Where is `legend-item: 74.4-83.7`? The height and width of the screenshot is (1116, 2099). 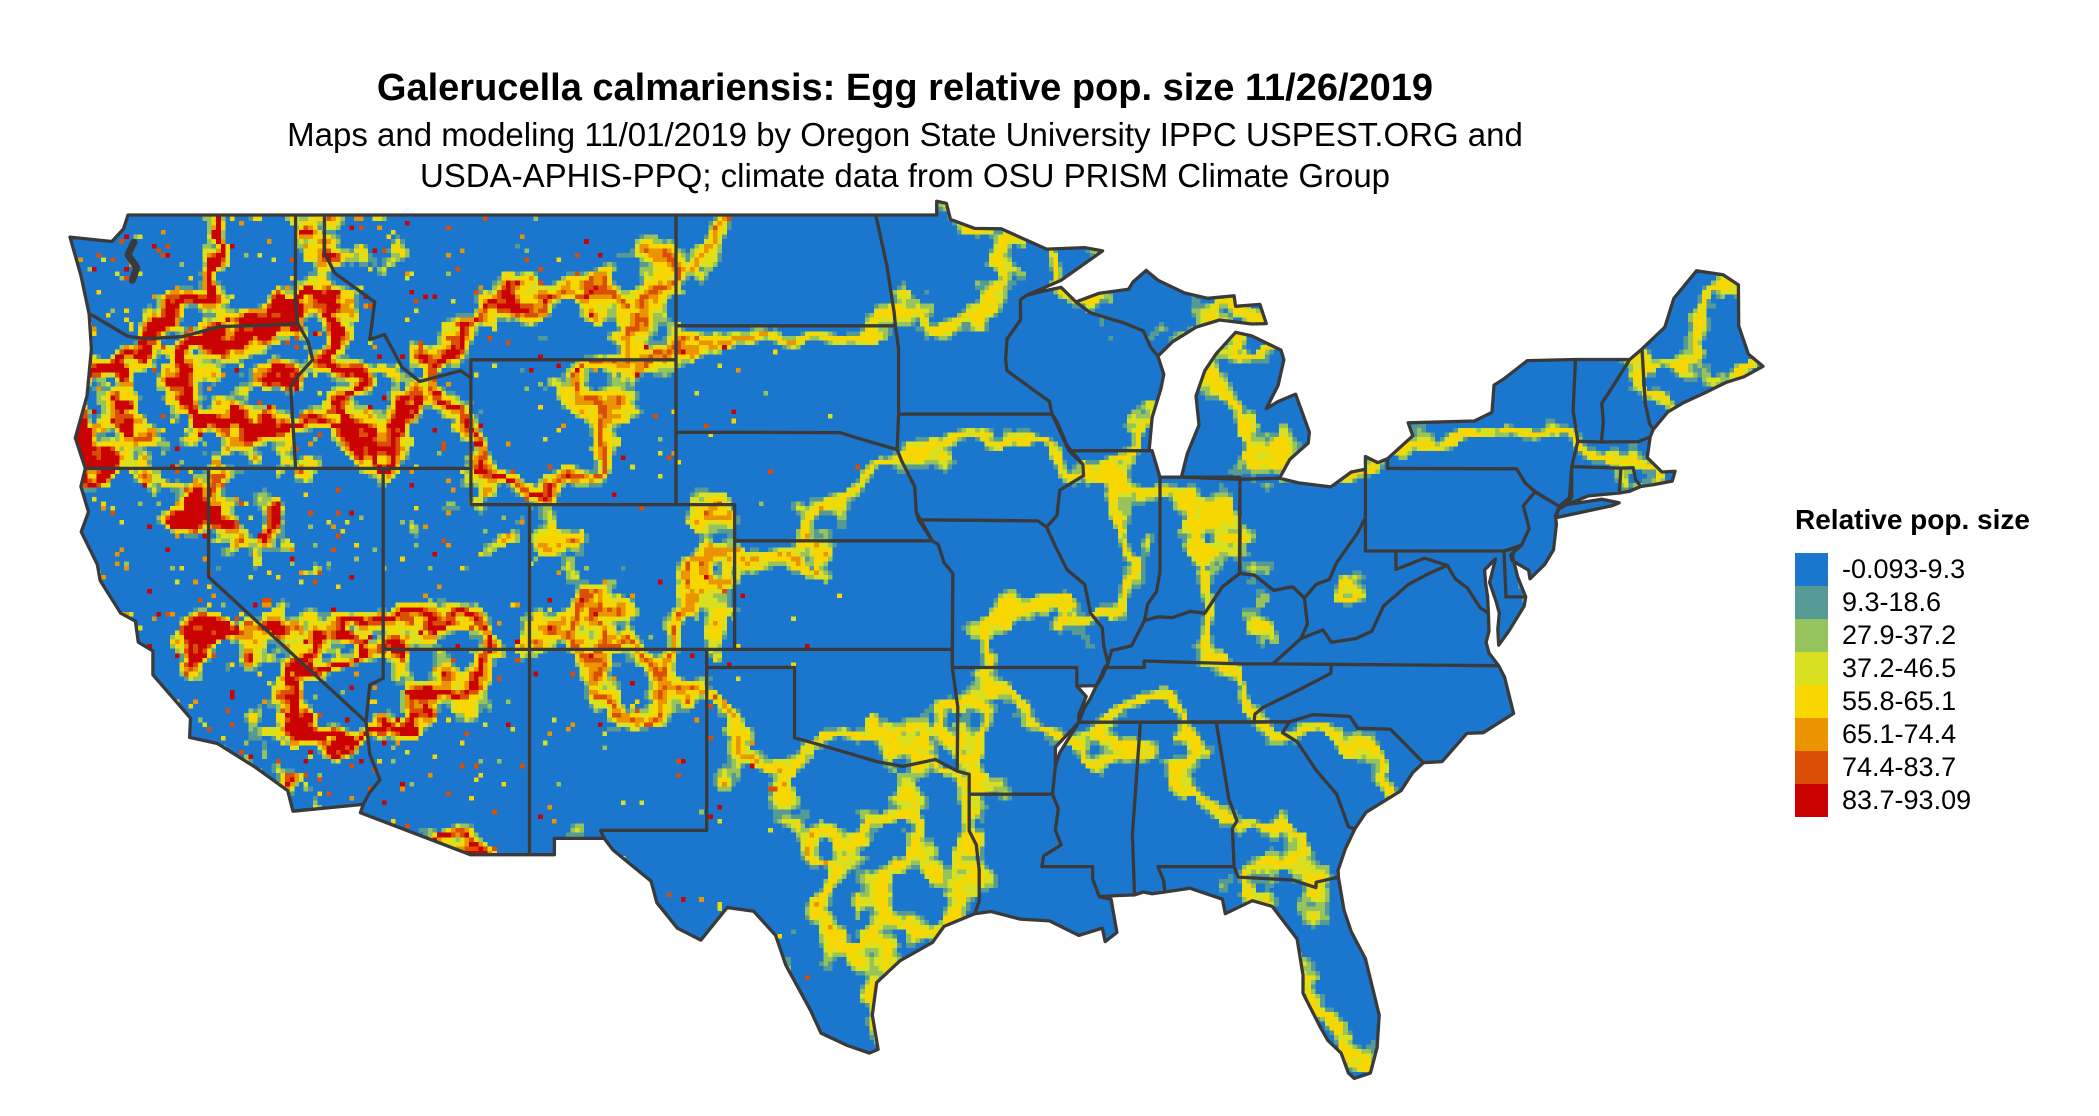
legend-item: 74.4-83.7 is located at coordinates (1945, 767).